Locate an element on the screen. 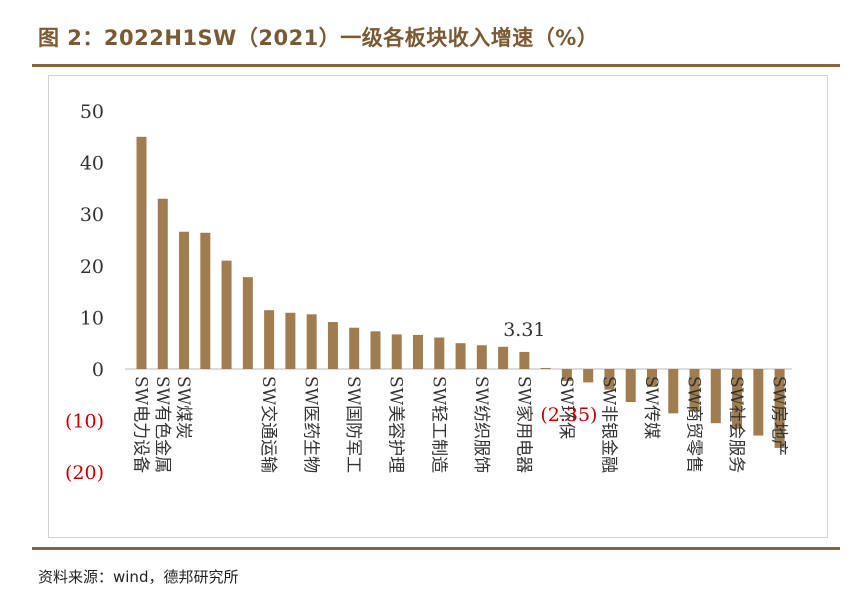  x-category-label: SW电力设备 is located at coordinates (141, 424).